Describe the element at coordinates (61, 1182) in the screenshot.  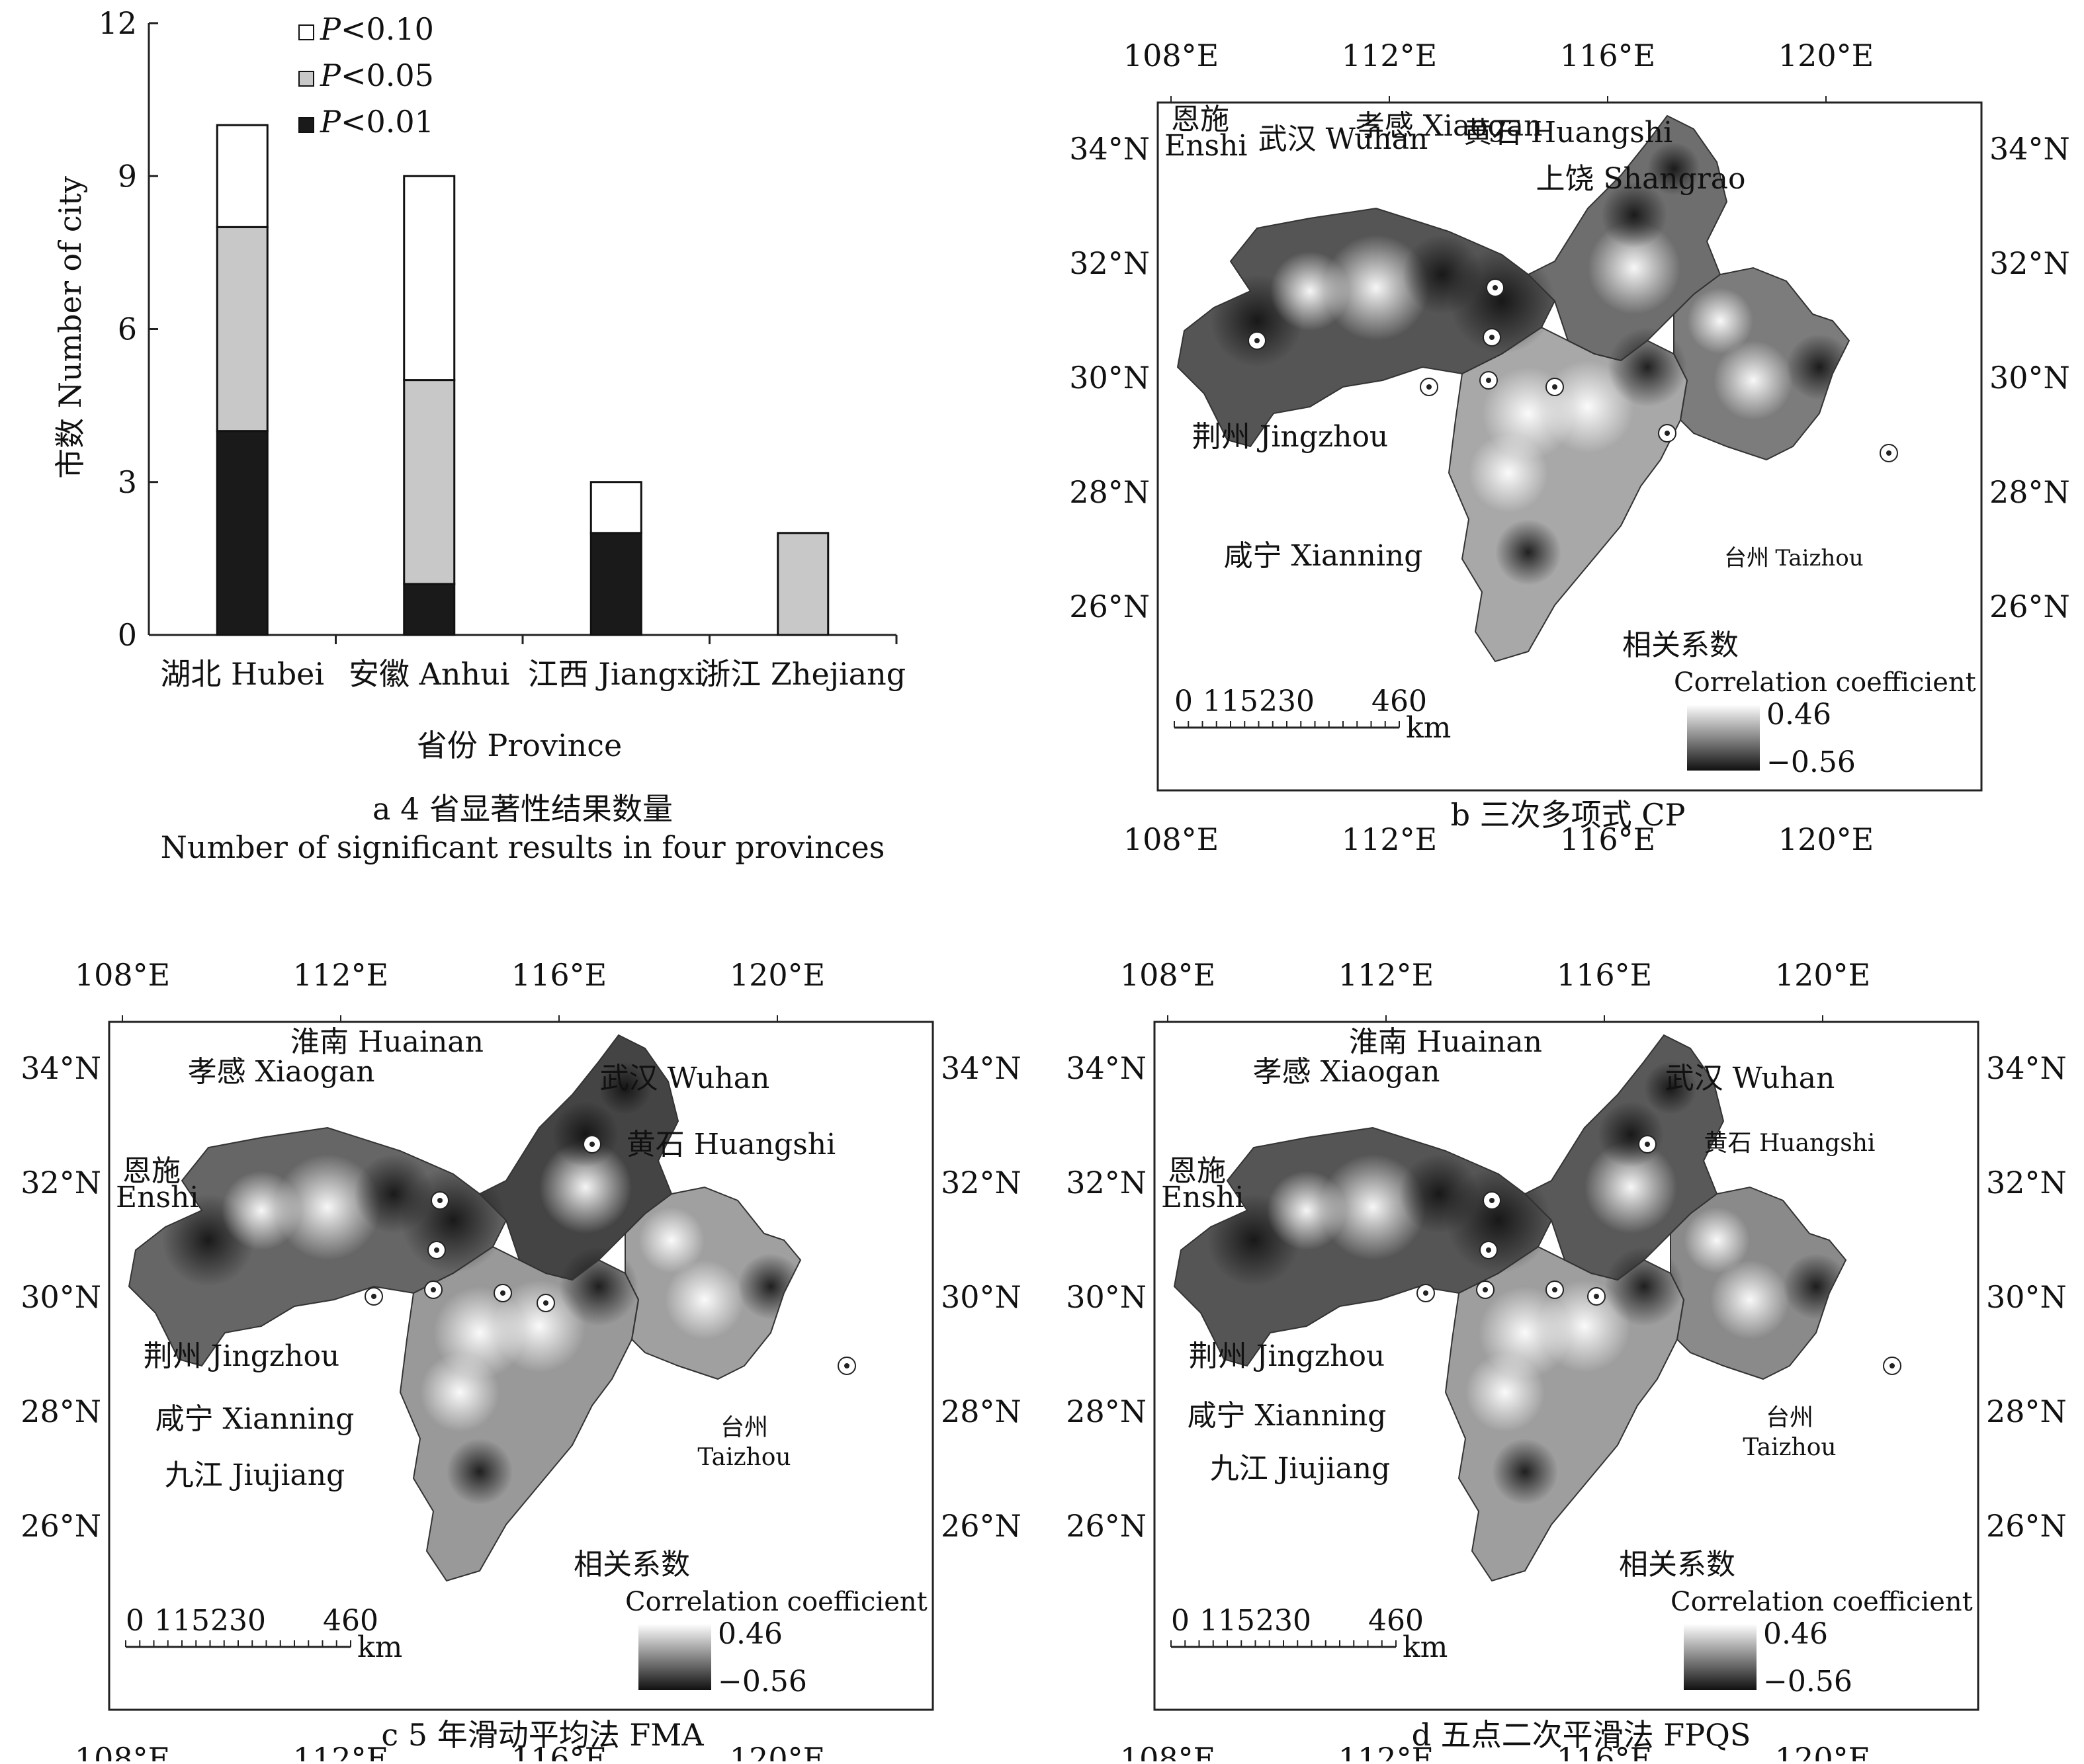
I see `lat-tick-label-left: 32°N` at that location.